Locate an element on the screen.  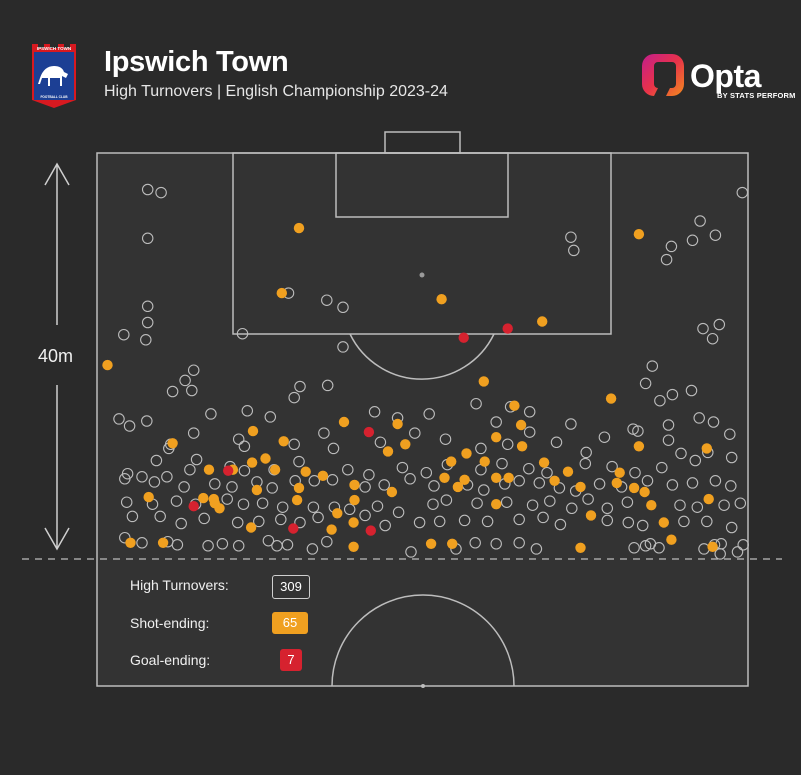
legend-value-shot-ending: 65 is located at coordinates (290, 623).